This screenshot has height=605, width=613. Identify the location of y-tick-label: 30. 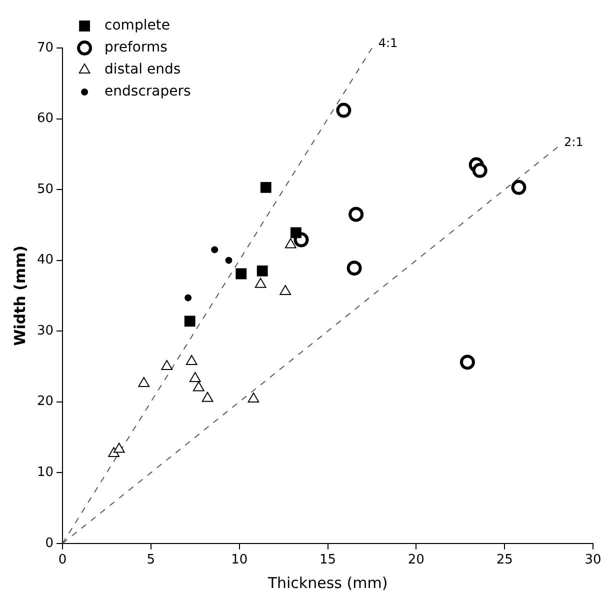
(45, 330).